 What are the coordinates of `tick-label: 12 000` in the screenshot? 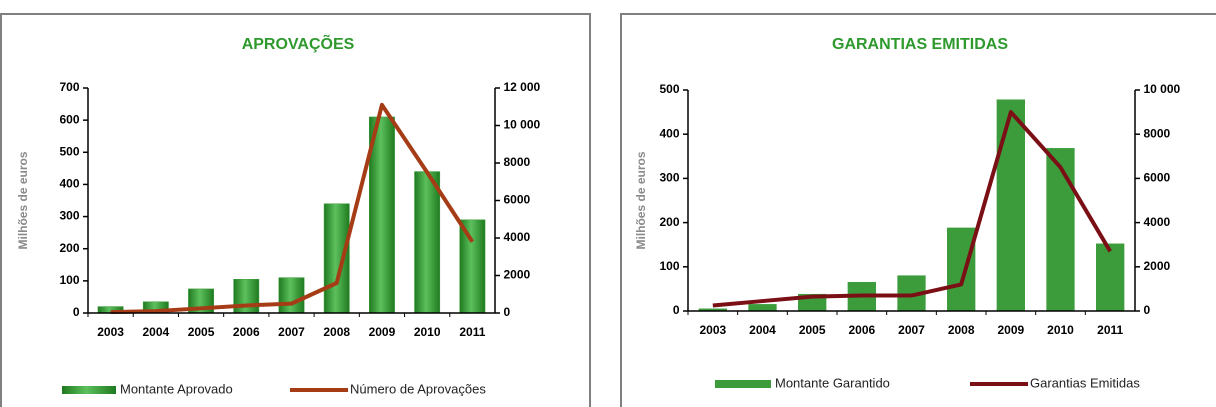 It's located at (522, 87).